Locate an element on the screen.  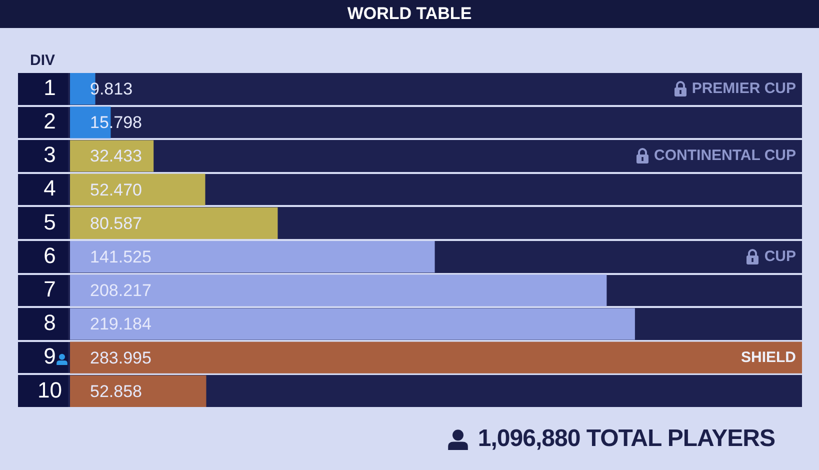
y-tick-label: 6 is located at coordinates (50, 255).